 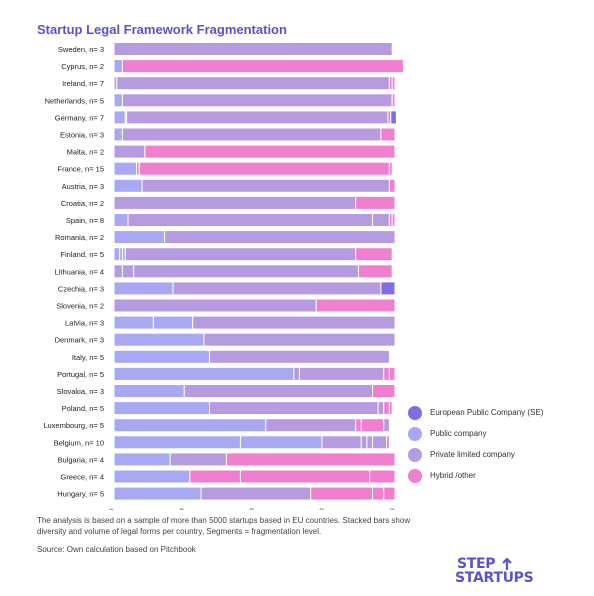 I want to click on category-label: Belgium, n= 10, so click(x=79, y=442).